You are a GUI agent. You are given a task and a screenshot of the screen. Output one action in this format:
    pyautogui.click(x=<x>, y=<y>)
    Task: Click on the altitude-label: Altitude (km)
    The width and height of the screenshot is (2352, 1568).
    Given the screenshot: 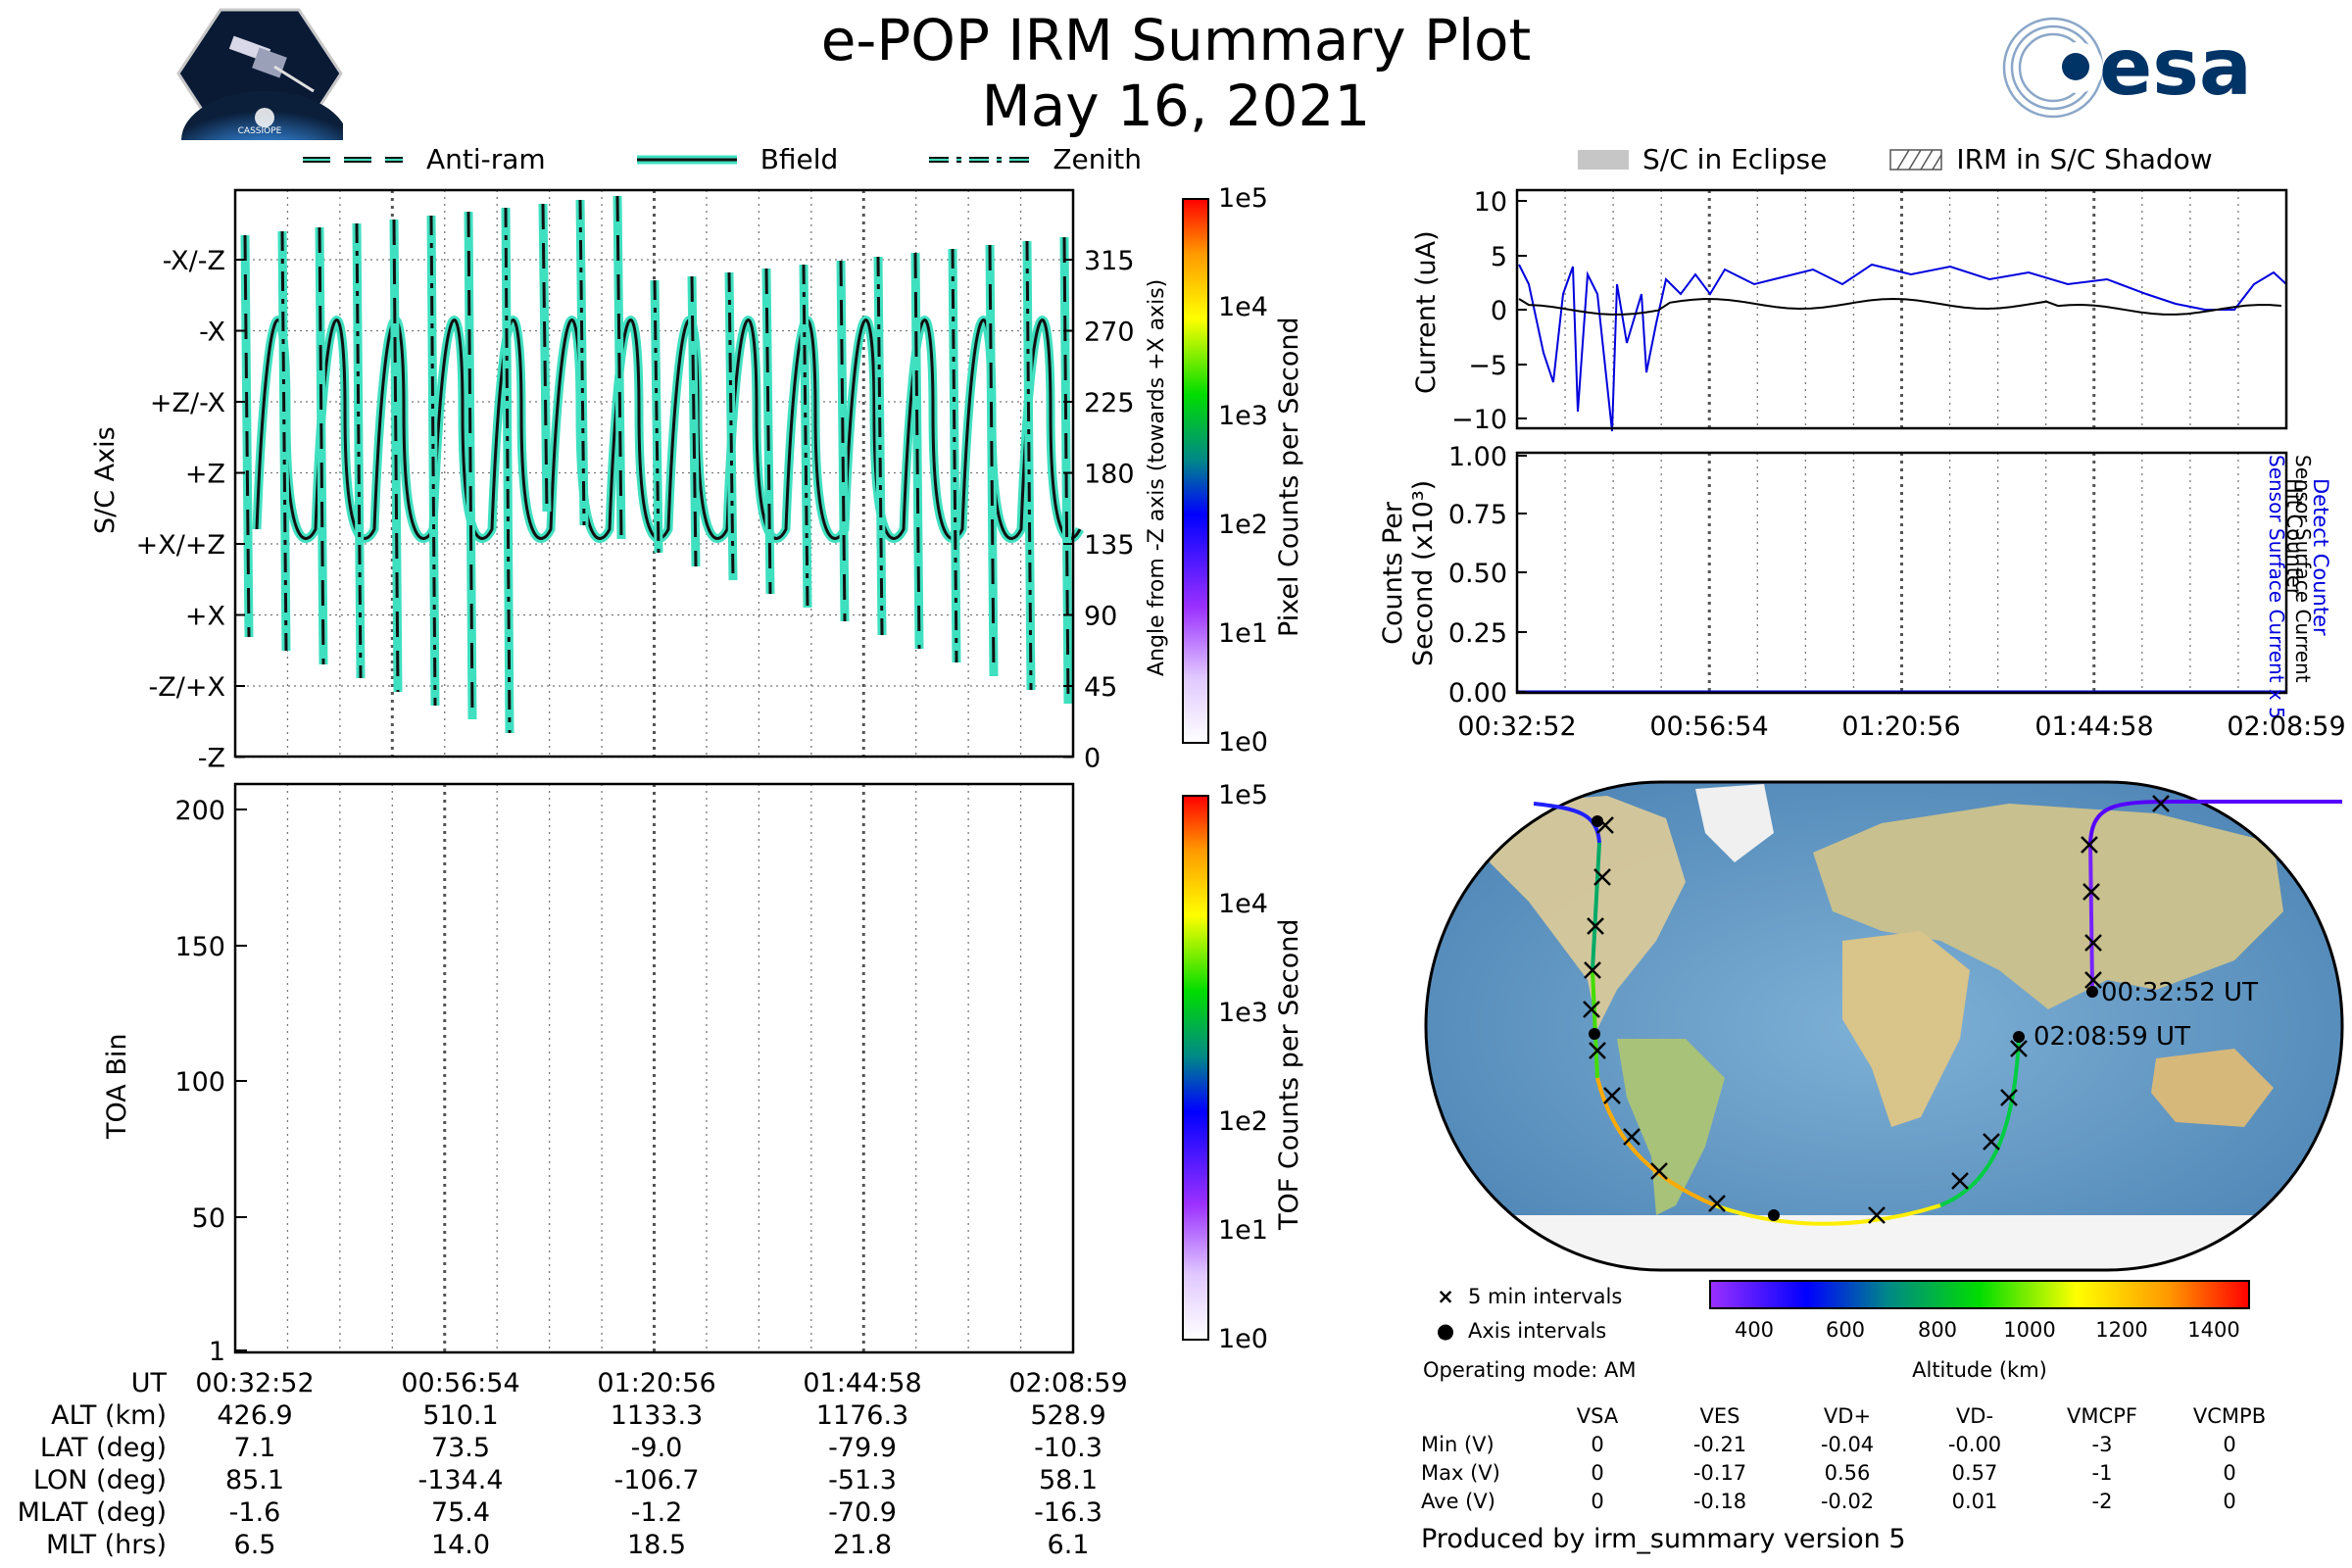 What is the action you would take?
    pyautogui.click(x=1979, y=1370)
    